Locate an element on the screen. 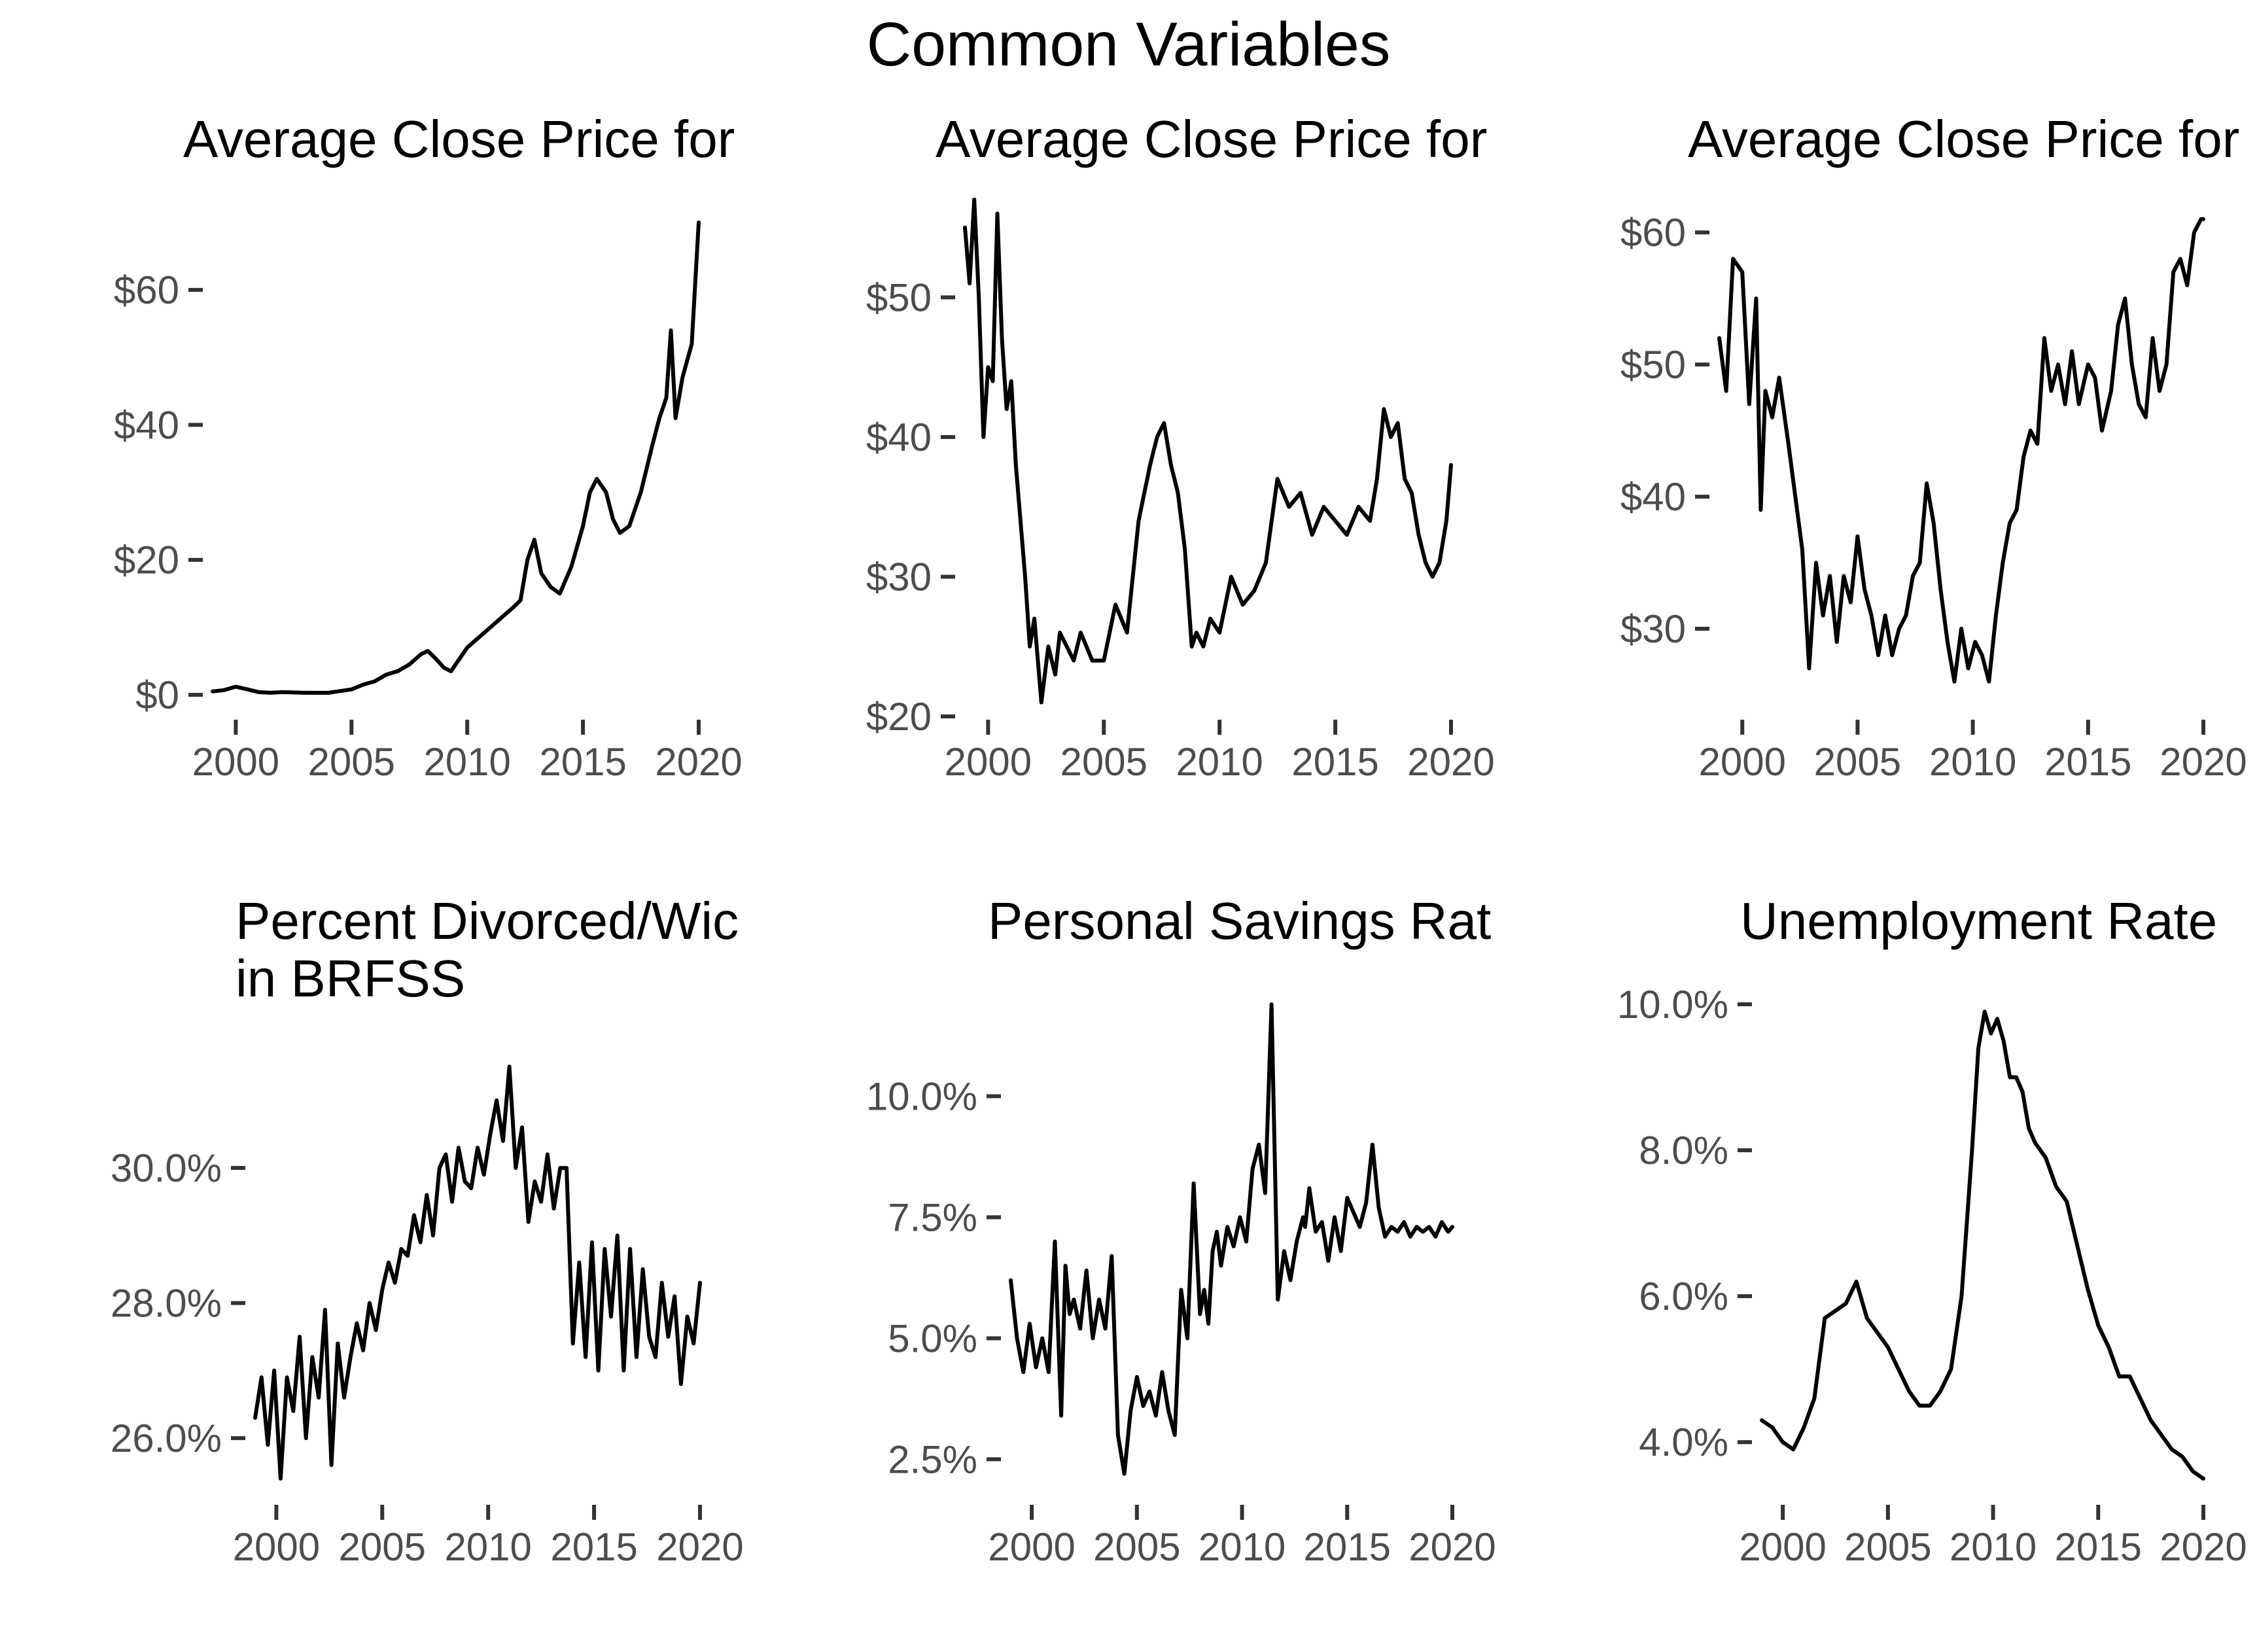 This screenshot has width=2257, height=1652. panel-2-plot-area is located at coordinates (1208, 451).